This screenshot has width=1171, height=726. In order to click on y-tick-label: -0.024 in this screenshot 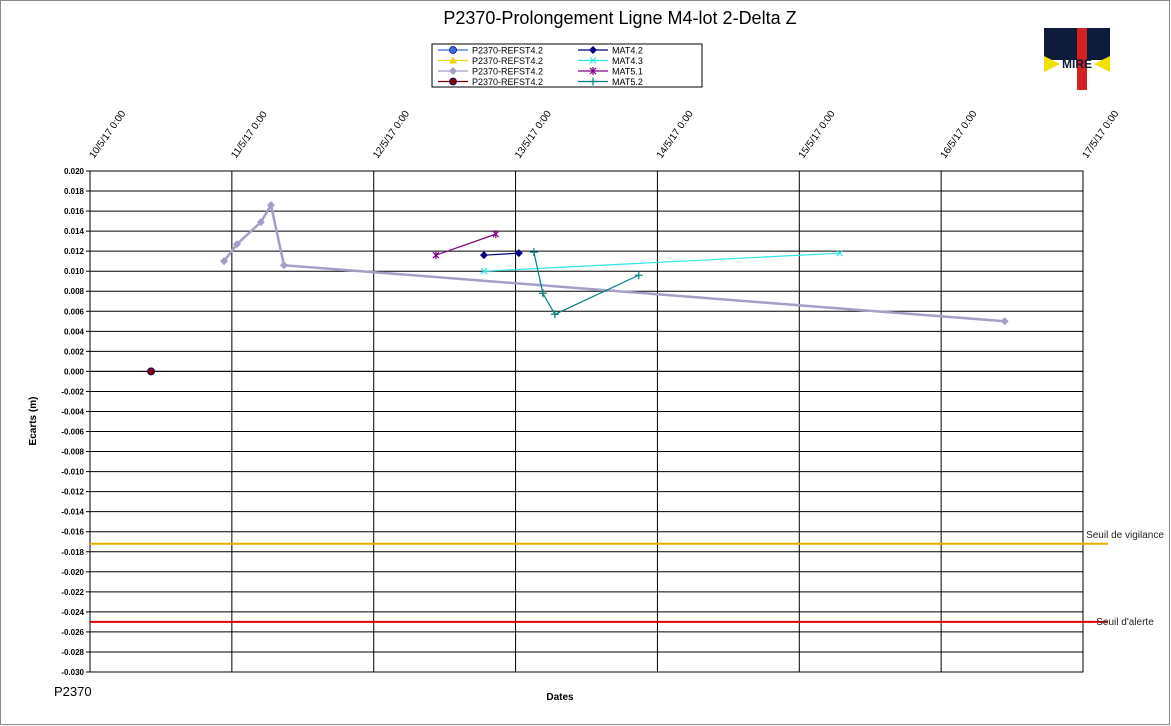, I will do `click(72, 612)`.